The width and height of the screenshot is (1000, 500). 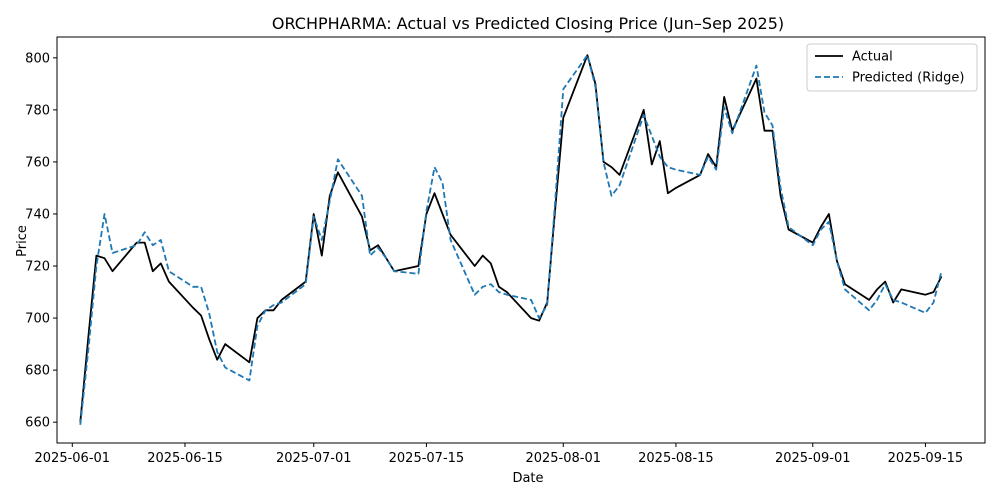 I want to click on x-tick-label: 2025-07-01, so click(x=314, y=458).